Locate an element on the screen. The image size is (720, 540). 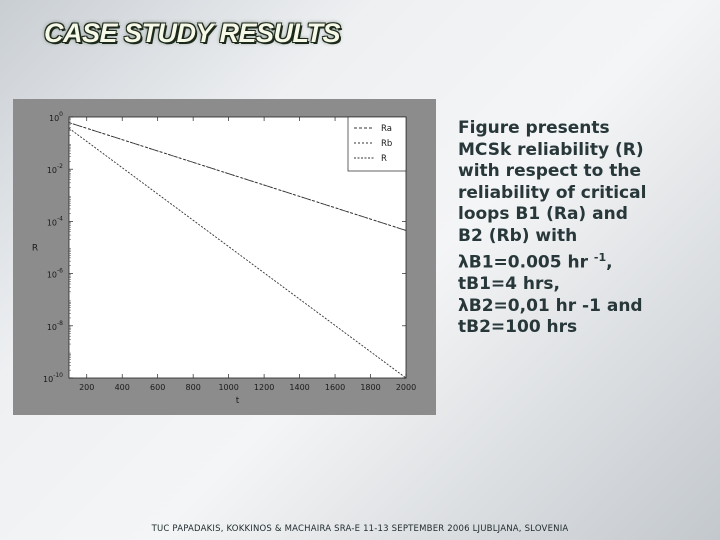
y-tick-exponent: 0 is located at coordinates (61, 114).